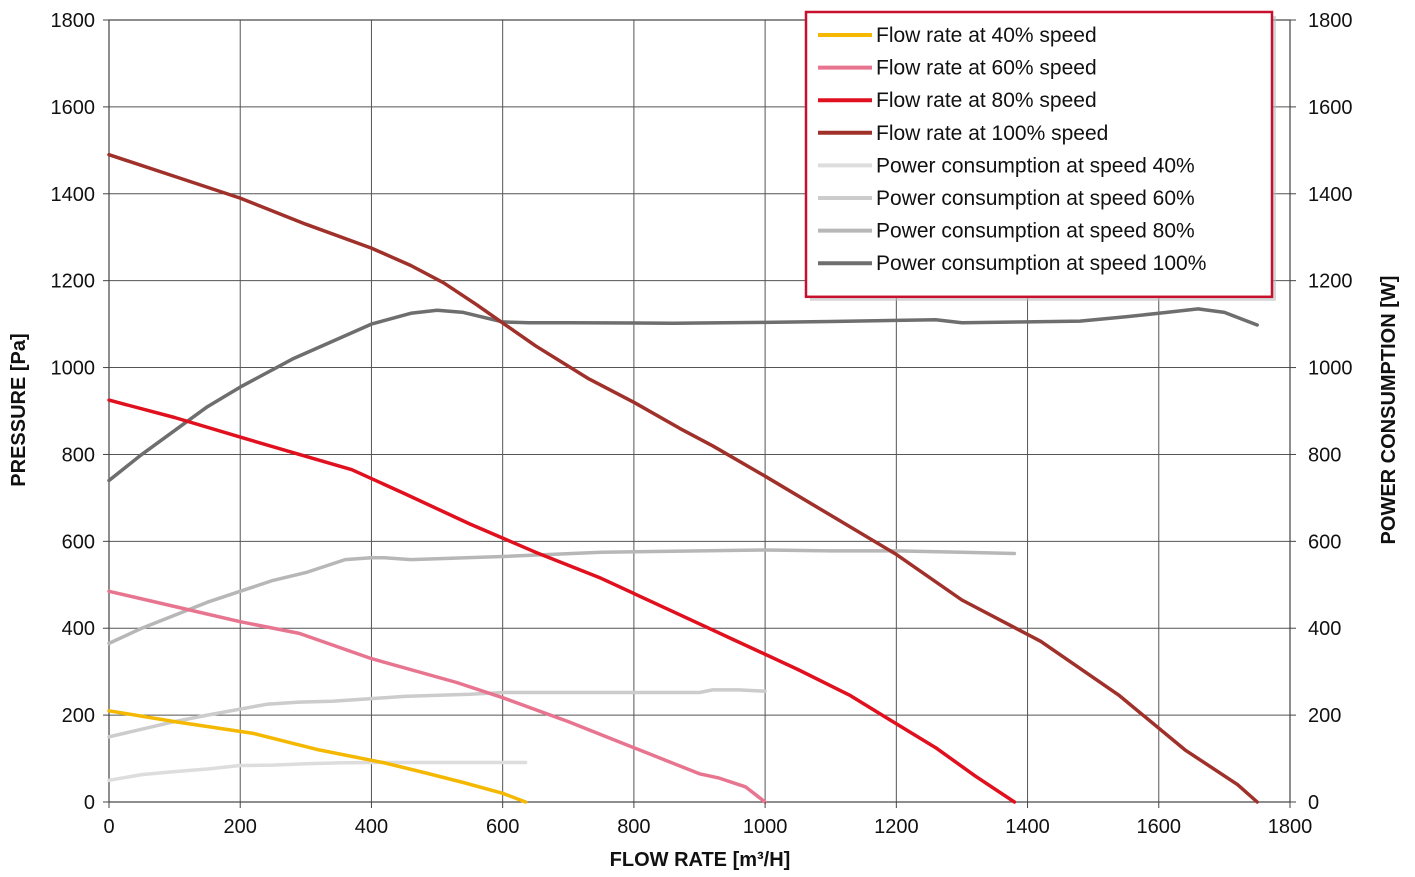  What do you see at coordinates (1035, 165) in the screenshot?
I see `legend-label: Power consumption at speed 40%` at bounding box center [1035, 165].